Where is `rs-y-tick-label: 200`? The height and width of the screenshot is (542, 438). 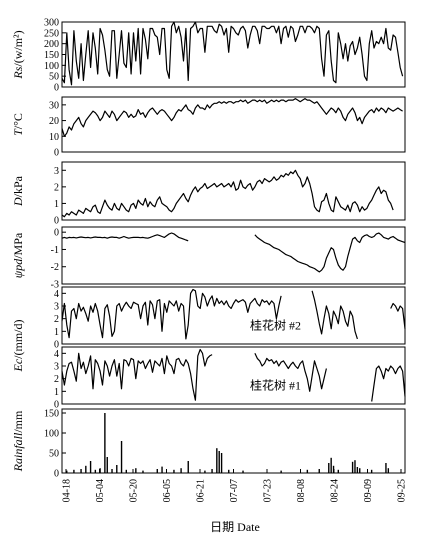 rs-y-tick-label: 200 is located at coordinates (51, 44).